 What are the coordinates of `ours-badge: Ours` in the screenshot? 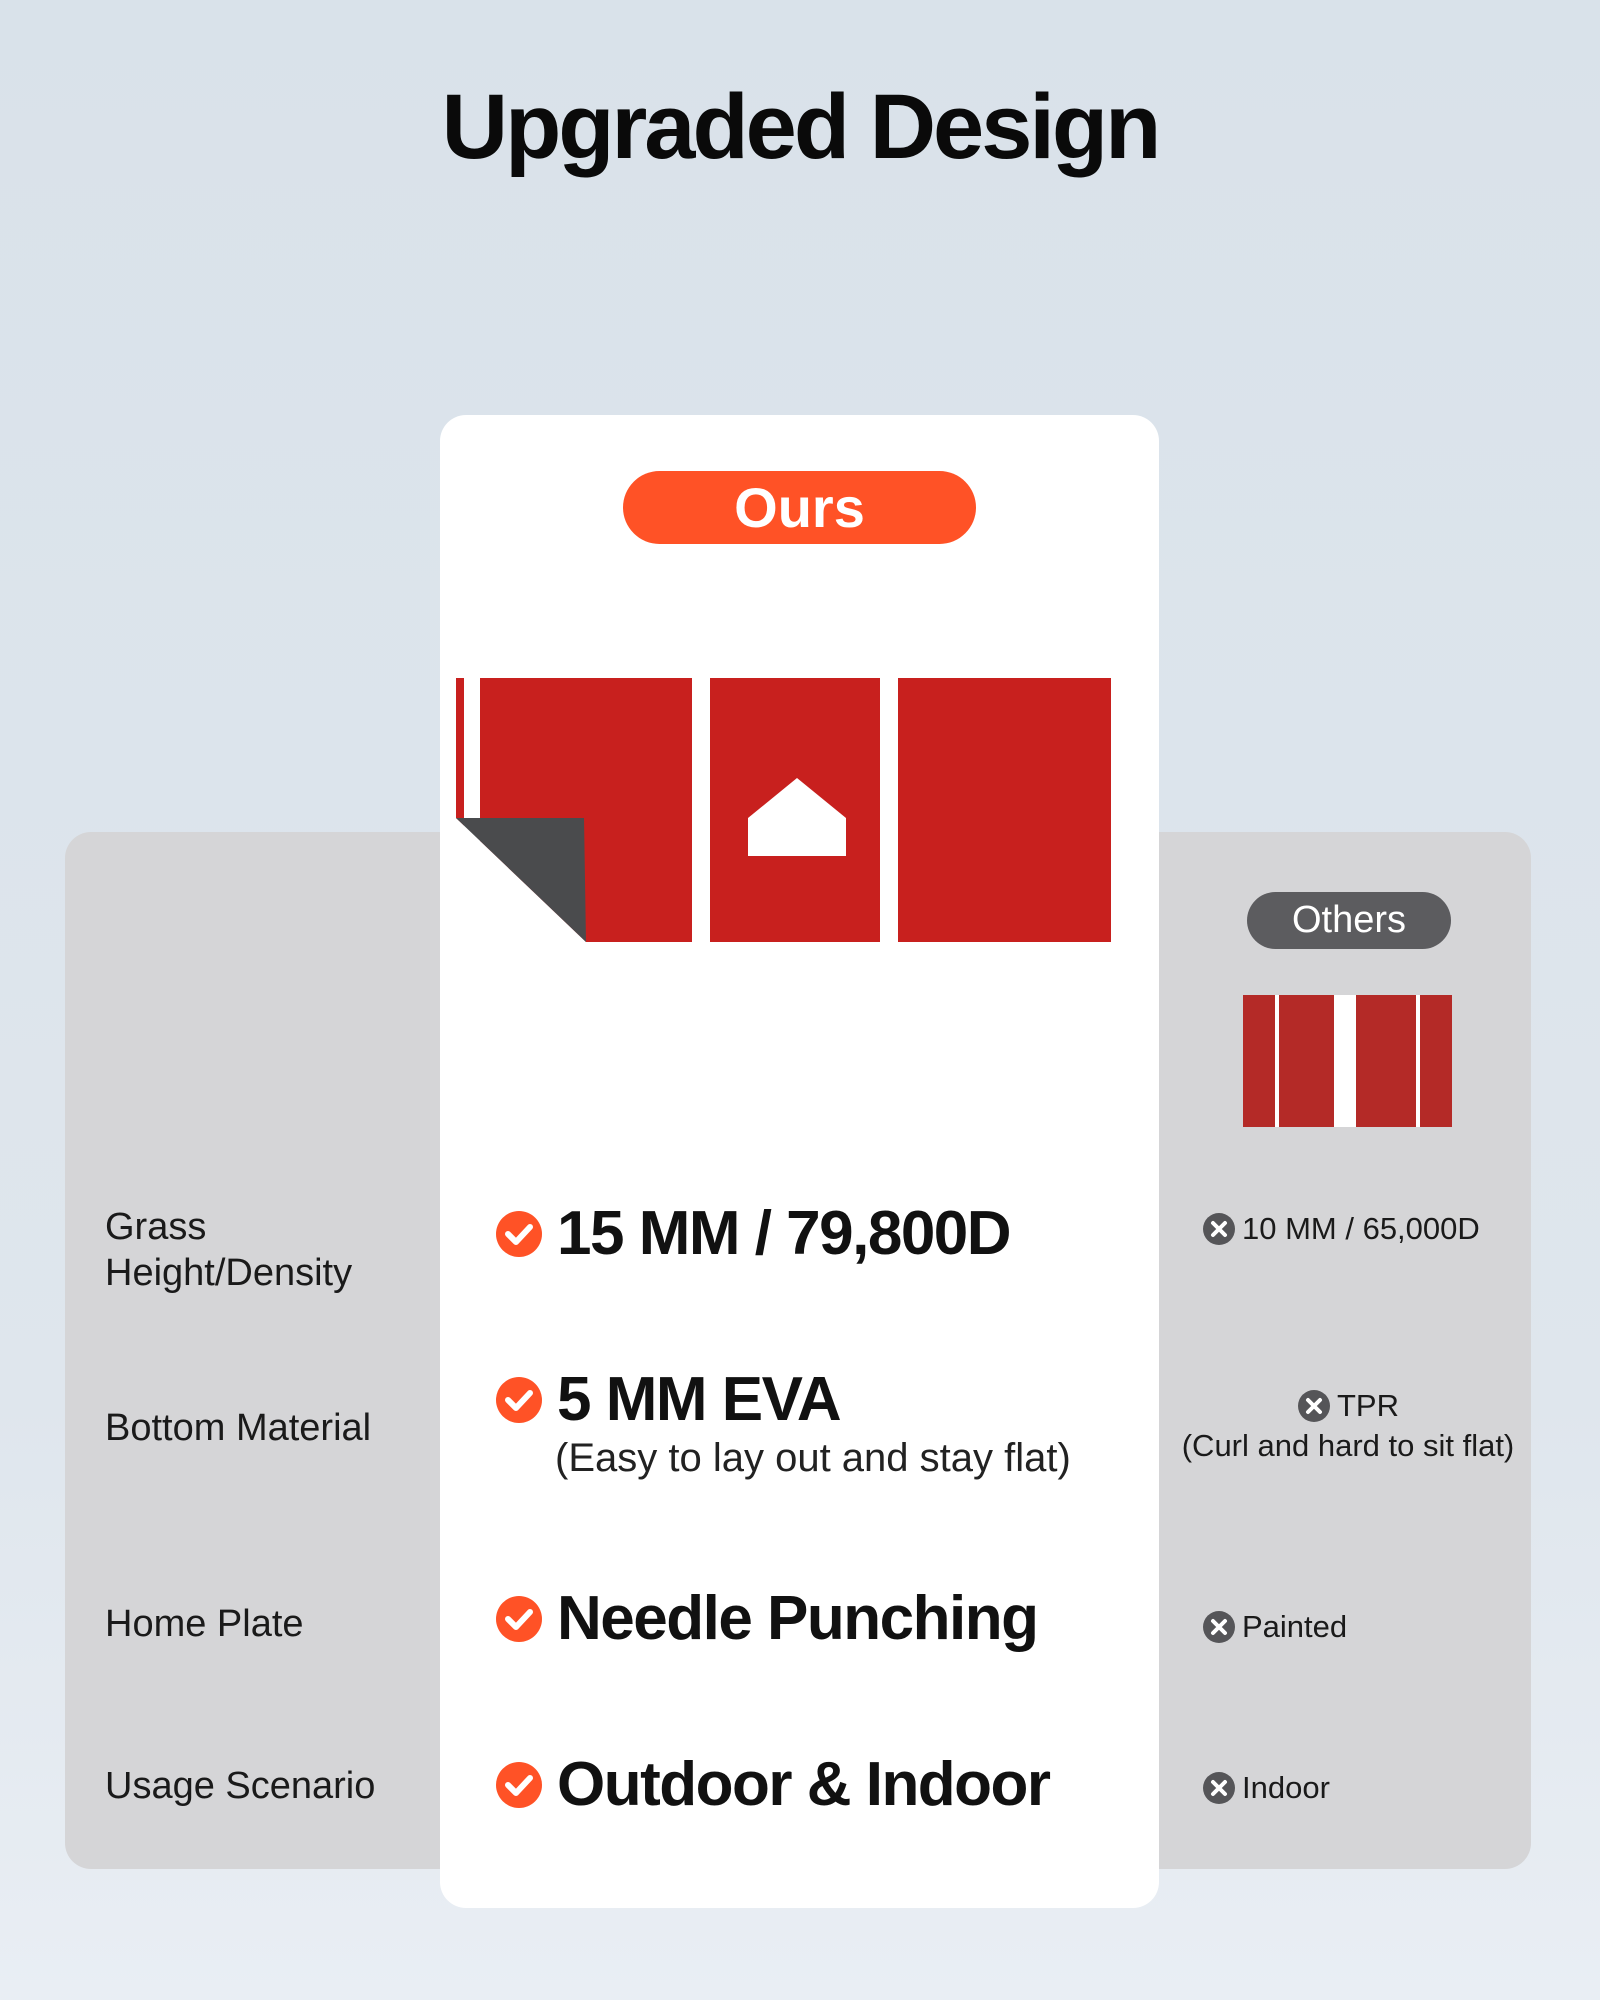 It's located at (799, 507).